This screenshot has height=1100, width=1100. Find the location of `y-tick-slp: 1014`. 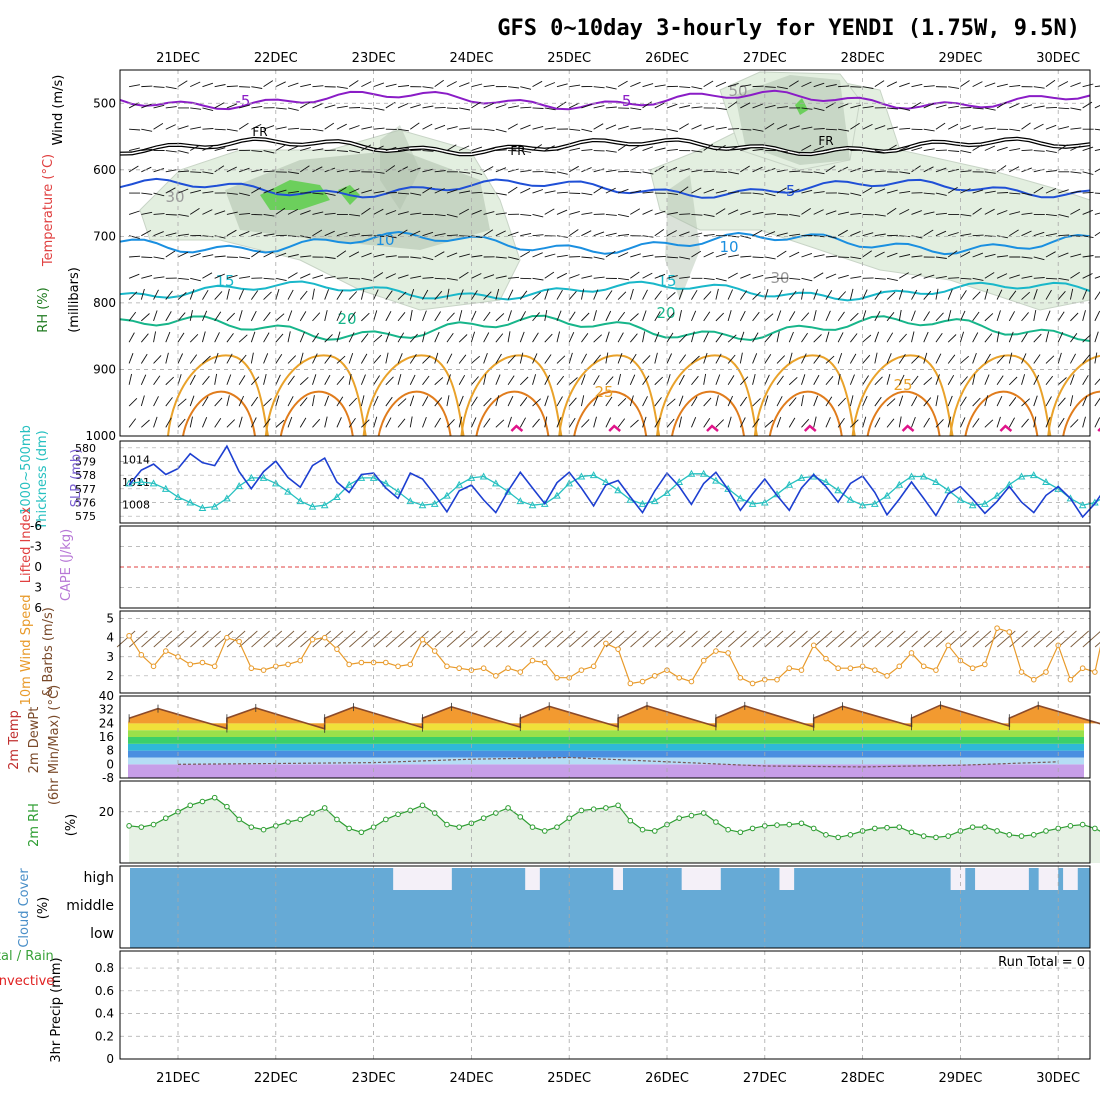

y-tick-slp: 1014 is located at coordinates (136, 460).